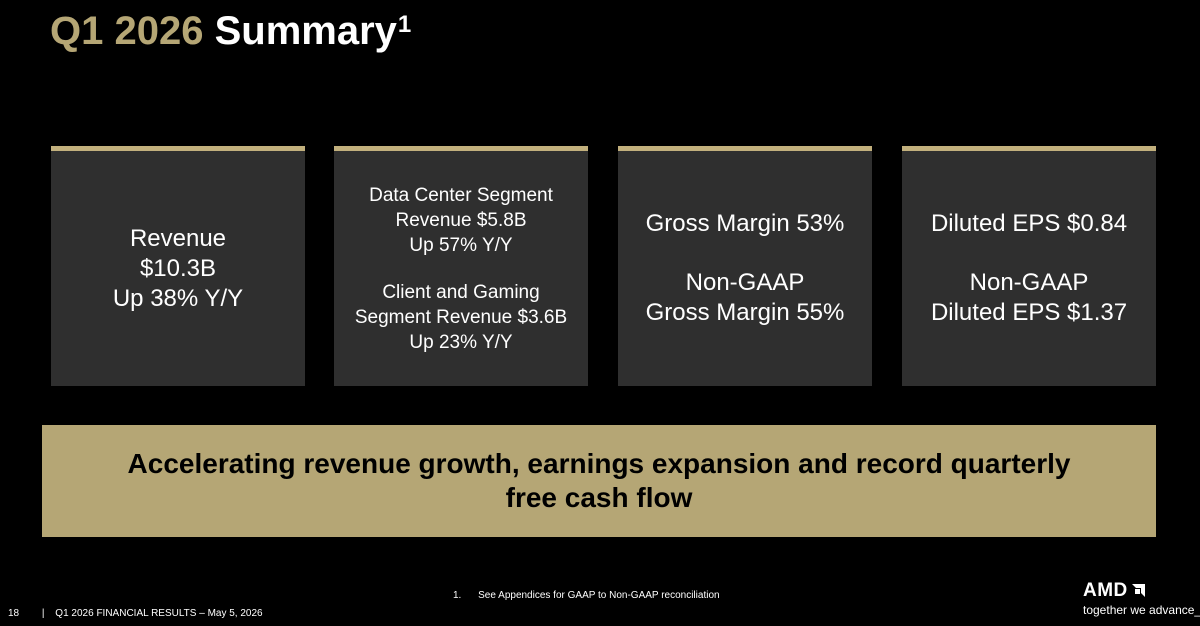 The height and width of the screenshot is (626, 1200). I want to click on amd-logo: AMD together we advance_, so click(1141, 599).